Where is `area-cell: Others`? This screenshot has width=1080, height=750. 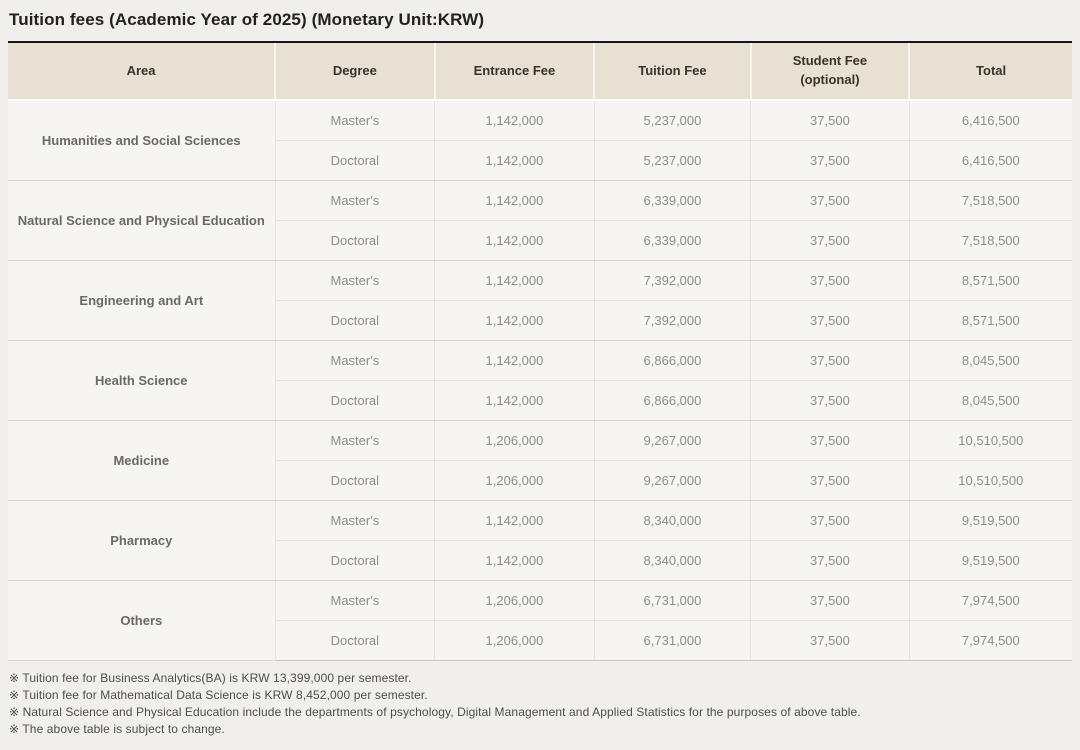
area-cell: Others is located at coordinates (142, 620).